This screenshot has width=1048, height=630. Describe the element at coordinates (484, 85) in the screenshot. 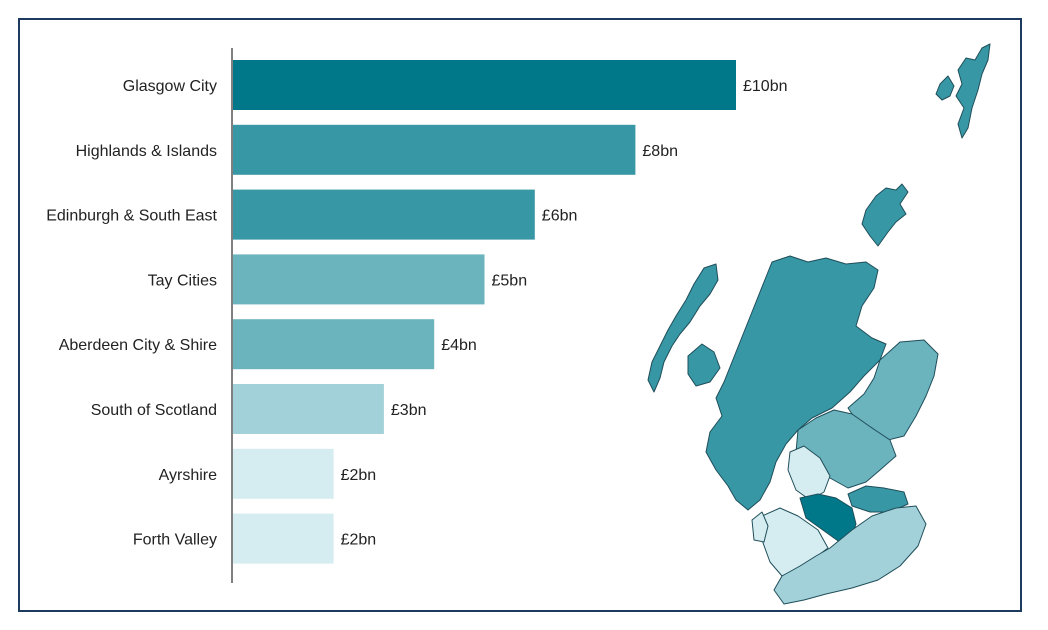

I see `bar-glasgow-city` at that location.